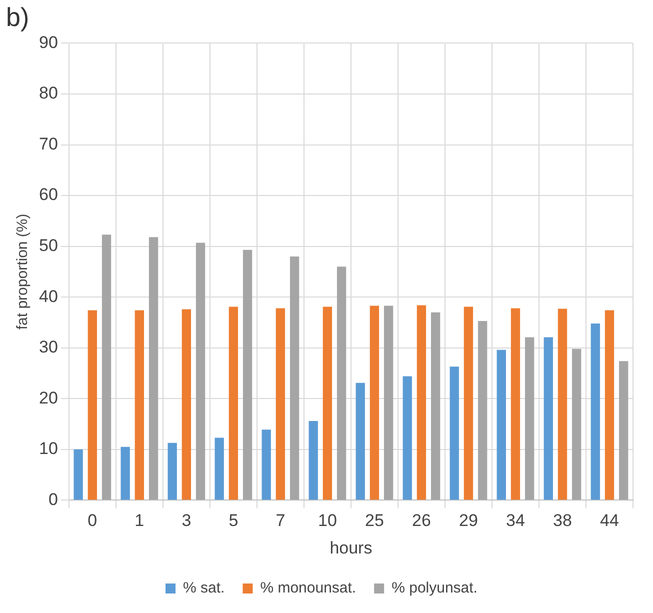  I want to click on y-tick-label: 0, so click(53, 499).